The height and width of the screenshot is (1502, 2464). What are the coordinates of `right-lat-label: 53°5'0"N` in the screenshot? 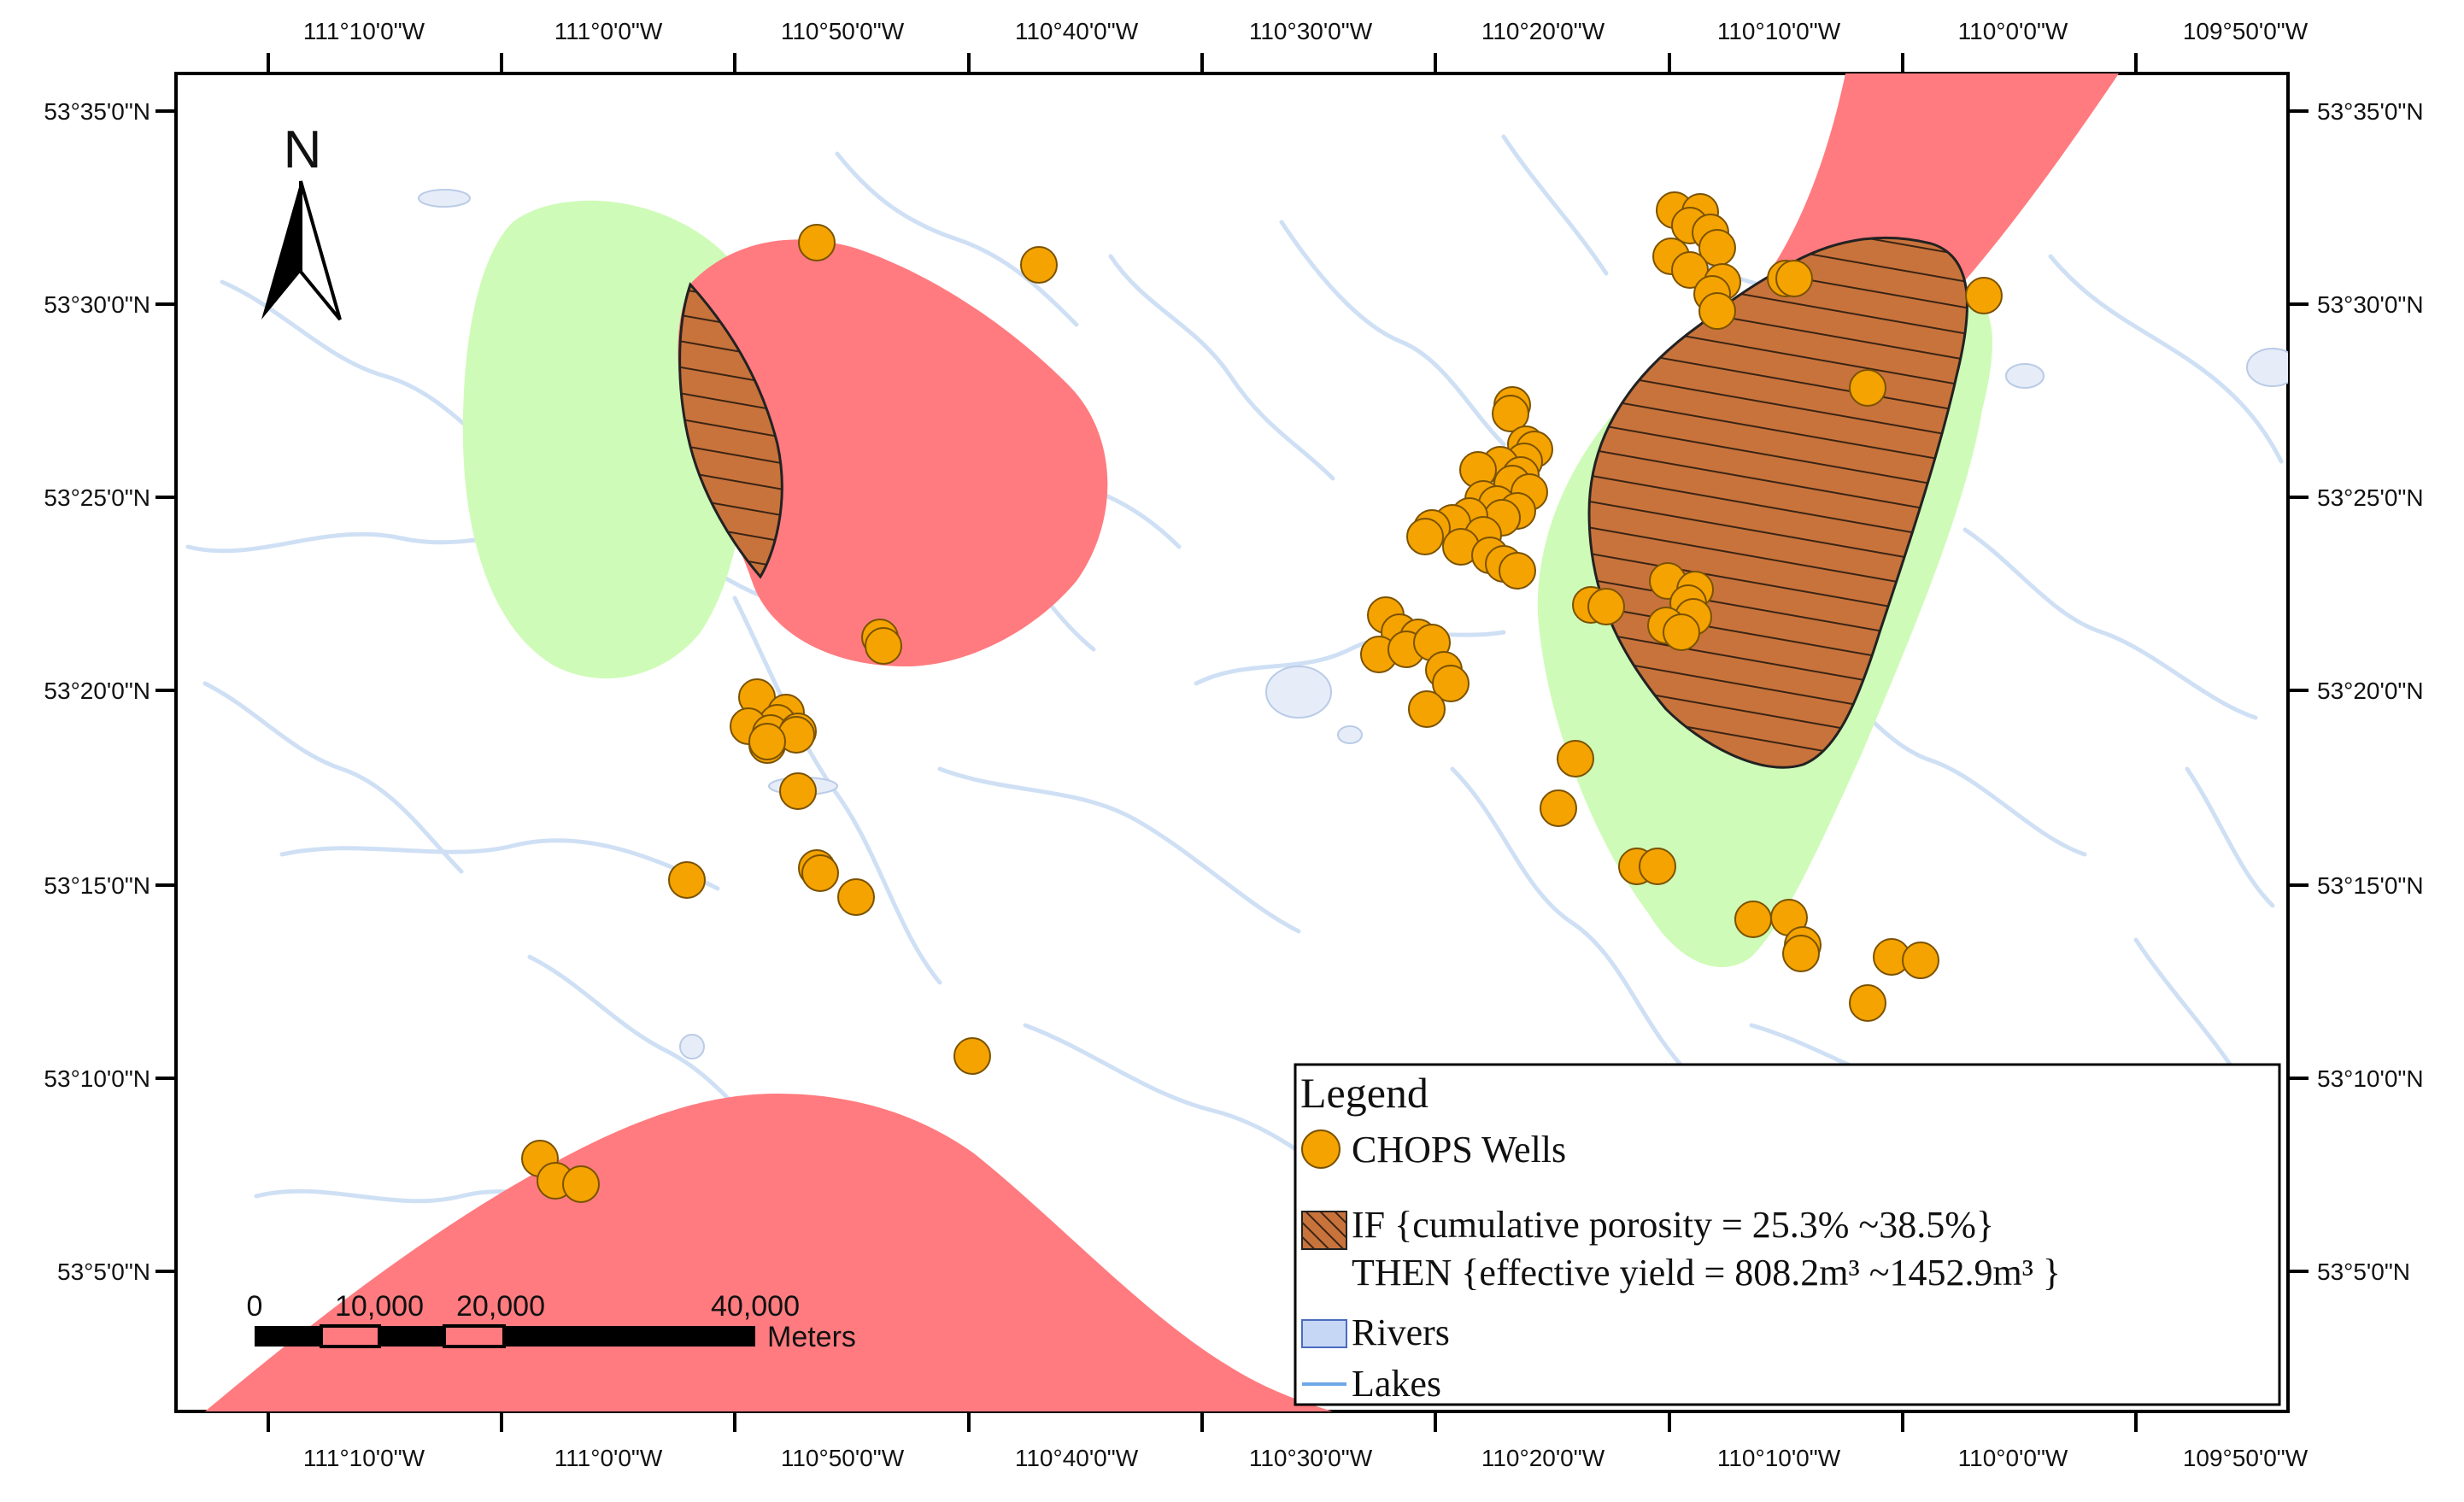 It's located at (2363, 1272).